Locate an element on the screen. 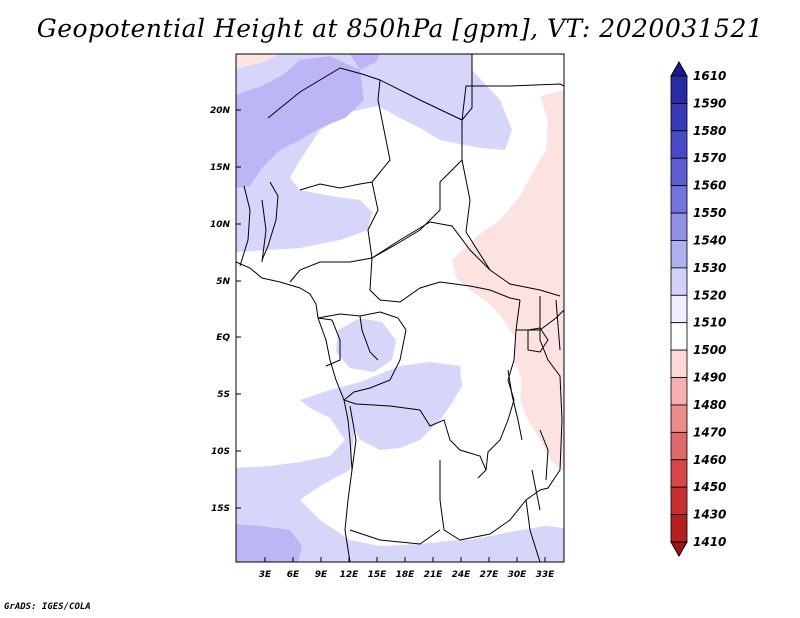  colorbar-label: 1530 is located at coordinates (709, 268).